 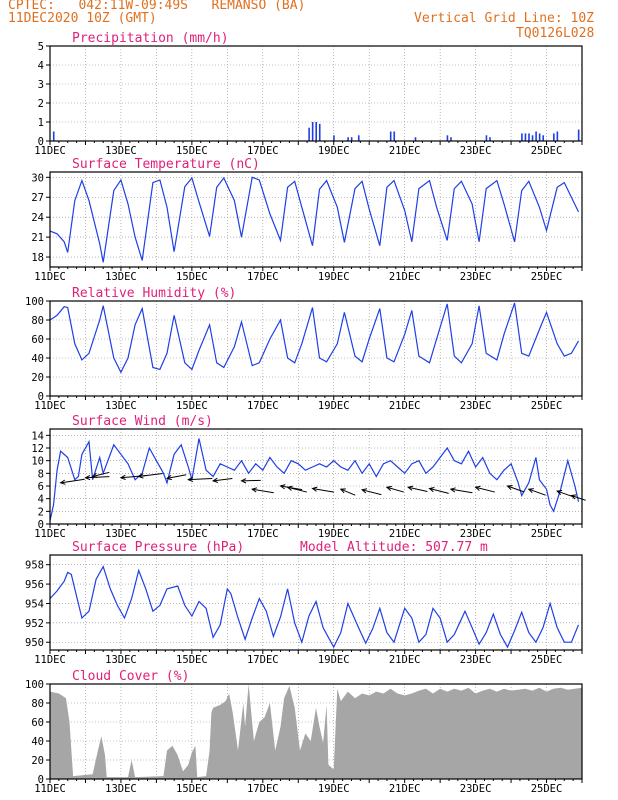 I want to click on panel-title: Cloud Cover (%), so click(x=130, y=676).